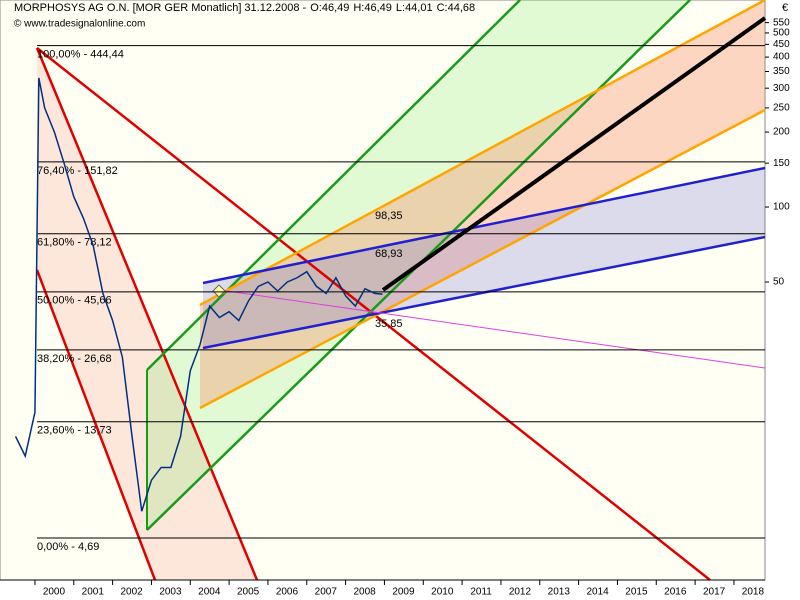 The width and height of the screenshot is (800, 600). Describe the element at coordinates (456, 8) in the screenshot. I see `quote-value: C:44,68` at that location.